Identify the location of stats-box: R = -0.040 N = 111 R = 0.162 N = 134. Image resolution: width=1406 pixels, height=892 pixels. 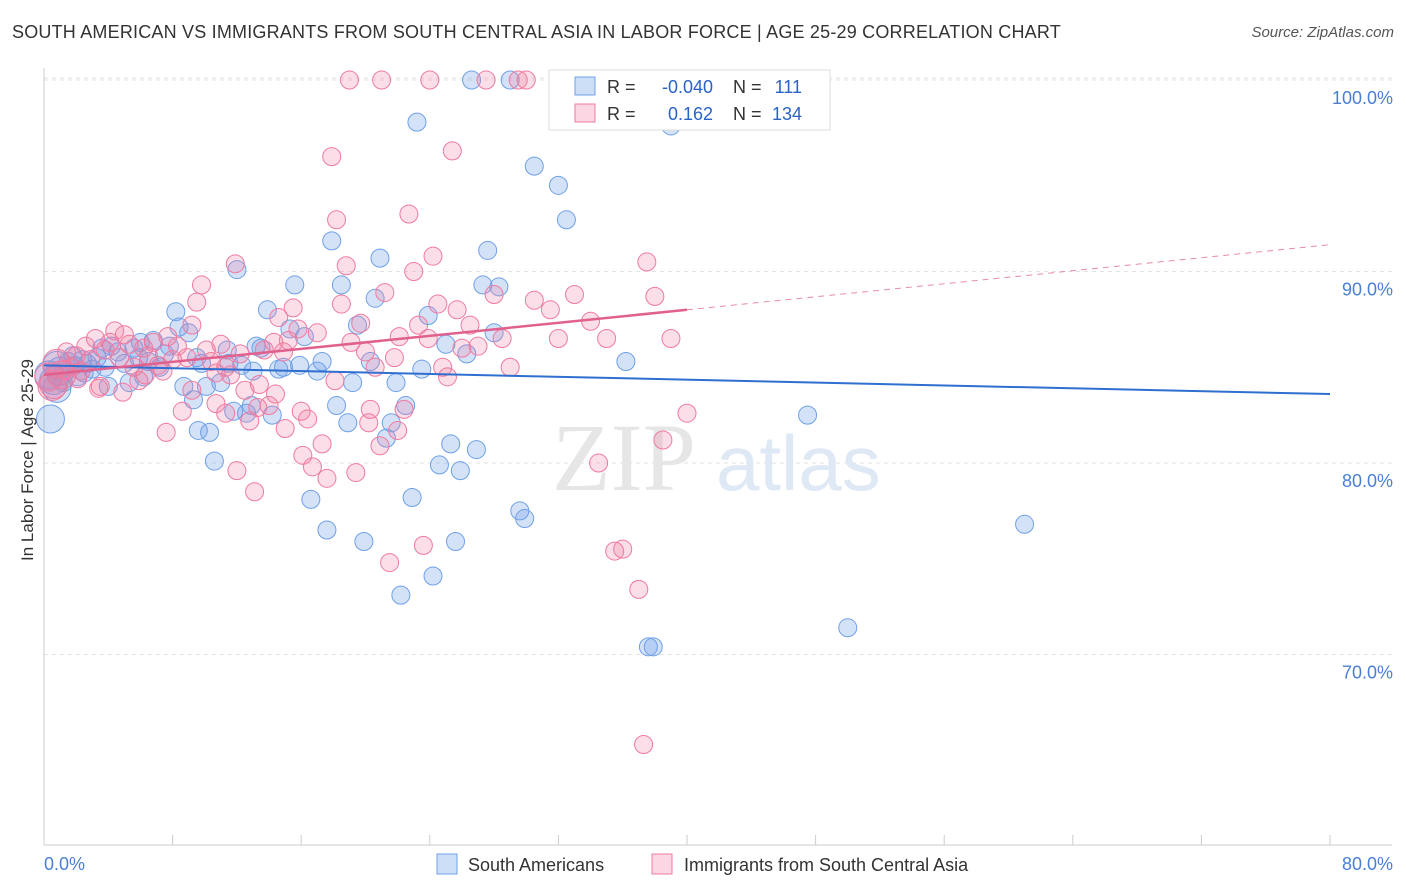
(689, 100).